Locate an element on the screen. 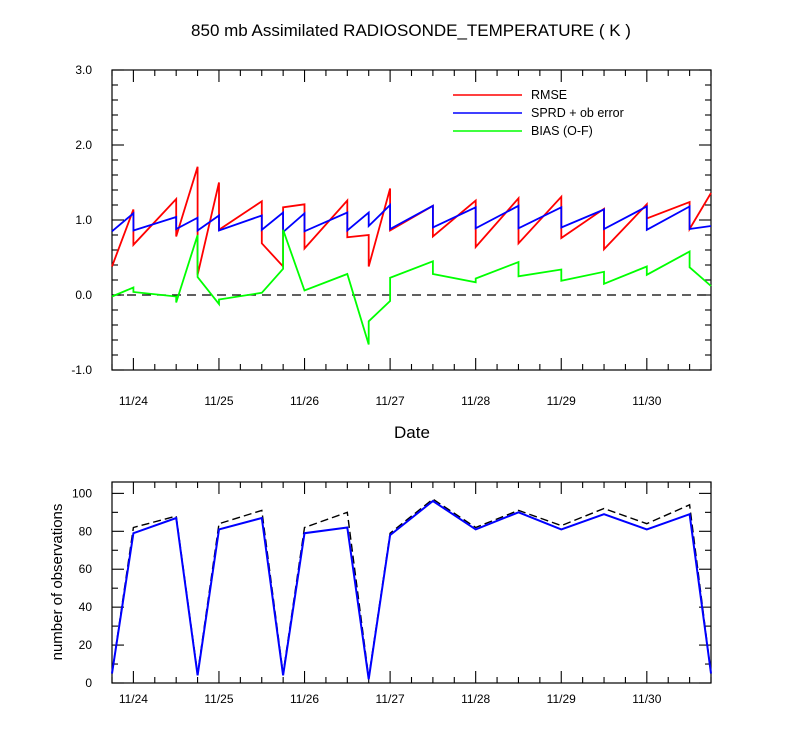  legend-label-sprd: SPRD + ob error is located at coordinates (577, 113).